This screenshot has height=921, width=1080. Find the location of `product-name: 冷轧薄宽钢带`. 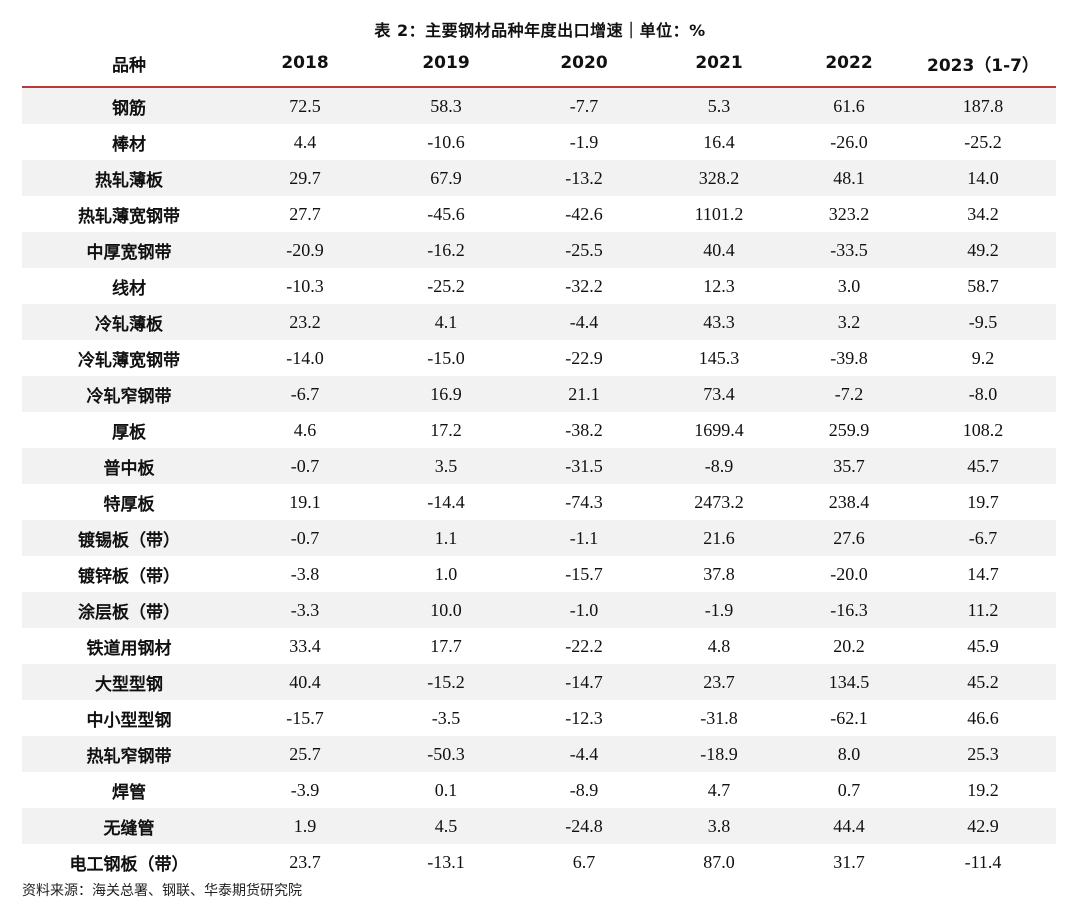

product-name: 冷轧薄宽钢带 is located at coordinates (129, 358).